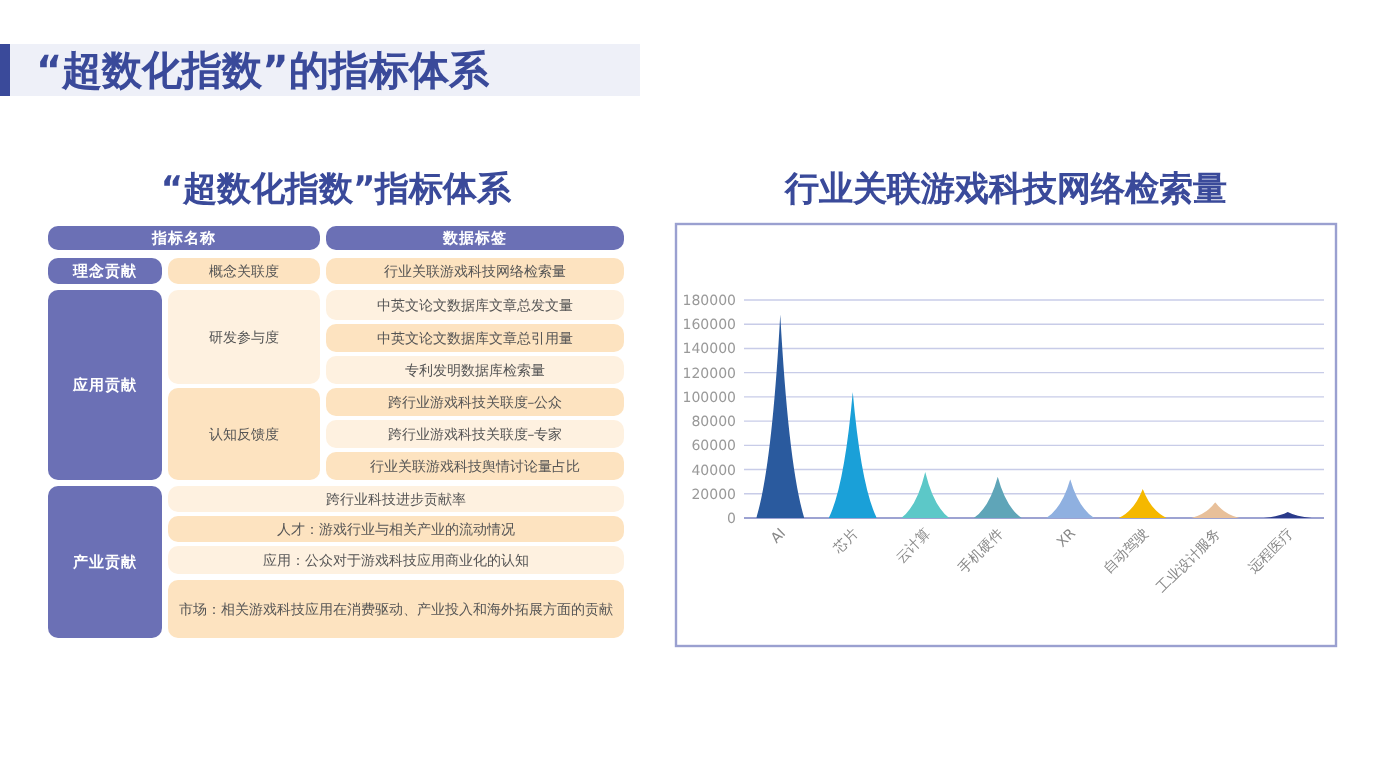 The height and width of the screenshot is (772, 1380). What do you see at coordinates (1005, 190) in the screenshot?
I see `chart-title: 行业关联游戏科技网络检索量` at bounding box center [1005, 190].